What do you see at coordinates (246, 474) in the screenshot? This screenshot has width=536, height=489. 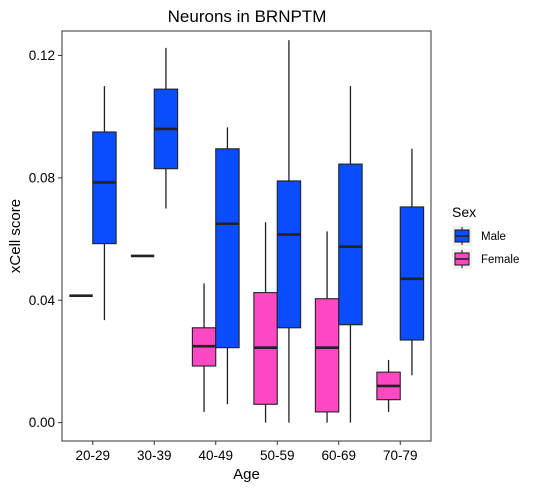 I see `x-axis-label: Age` at bounding box center [246, 474].